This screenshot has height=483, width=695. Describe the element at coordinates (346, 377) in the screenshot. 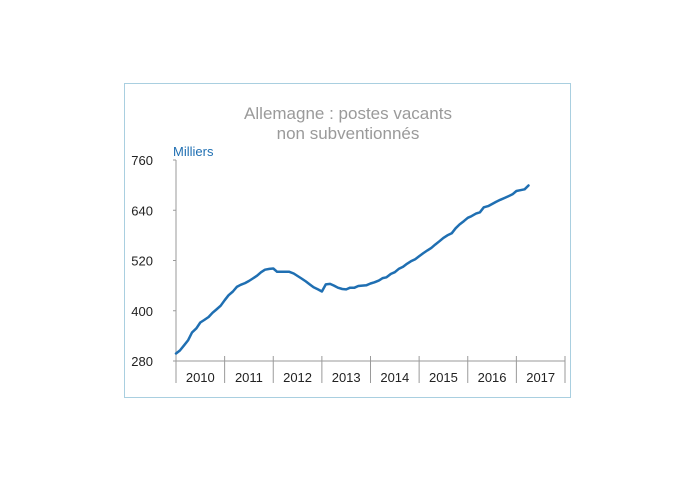

I see `x-tick-label: 2013` at that location.